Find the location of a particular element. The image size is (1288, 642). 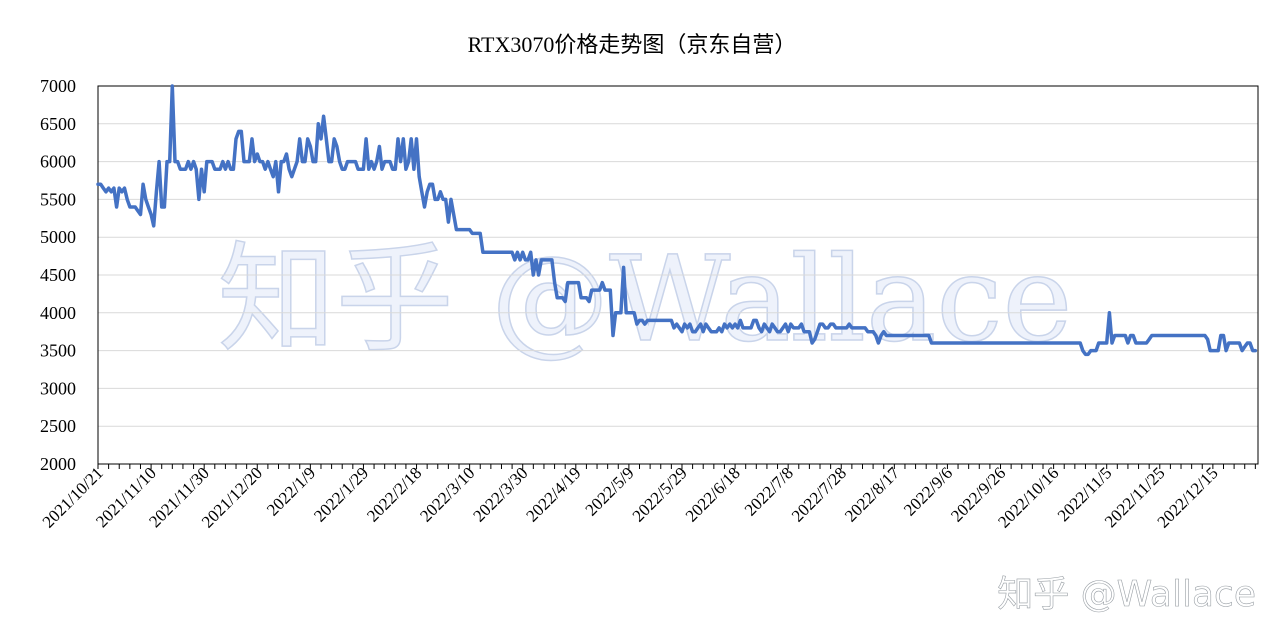

watermark-center: 知乎 @Wallace is located at coordinates (645, 299).